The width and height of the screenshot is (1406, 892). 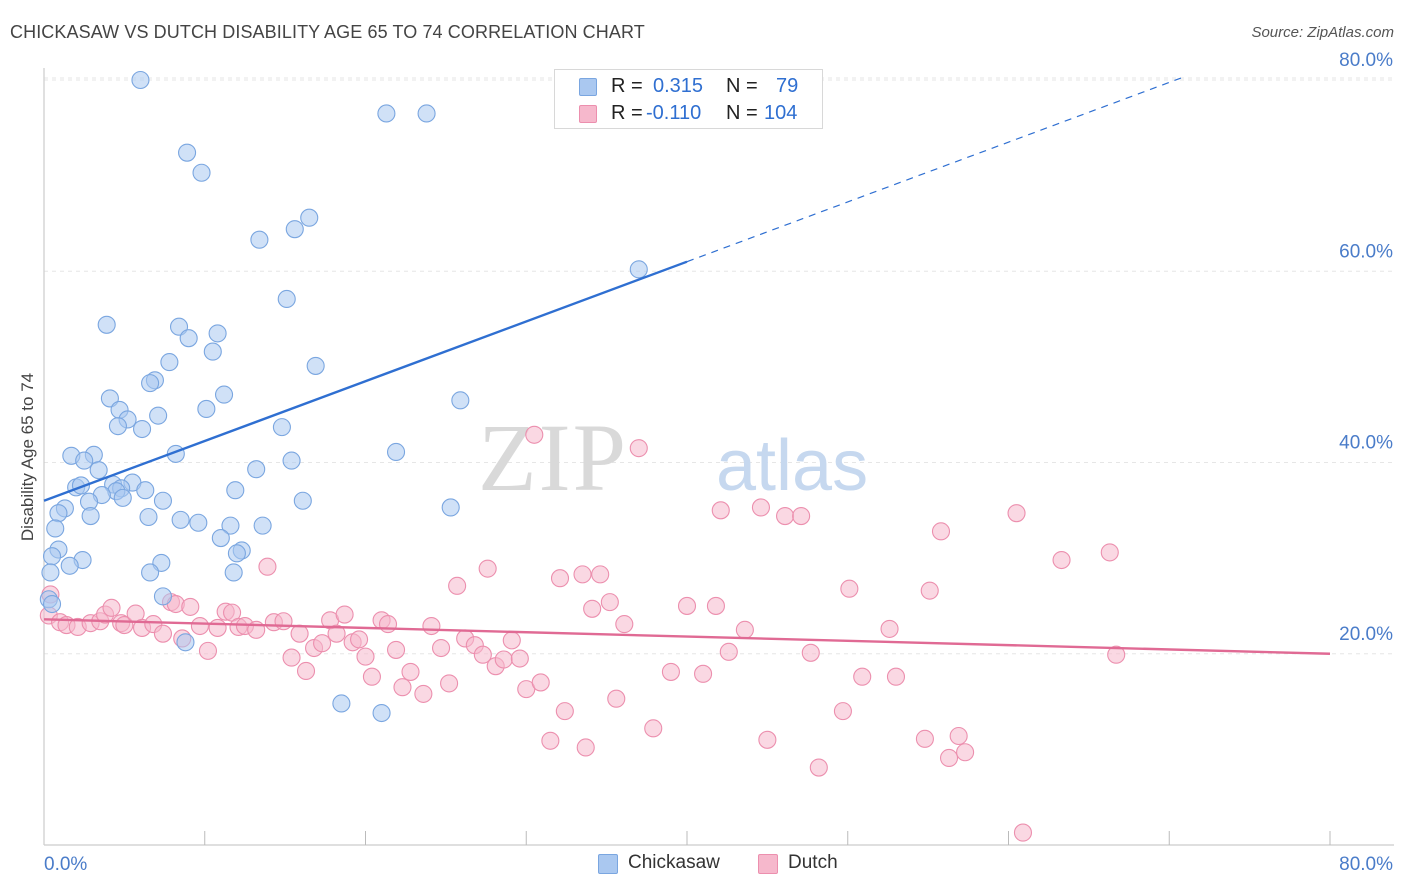 What do you see at coordinates (1366, 864) in the screenshot?
I see `x-tick-label: 80.0%` at bounding box center [1366, 864].